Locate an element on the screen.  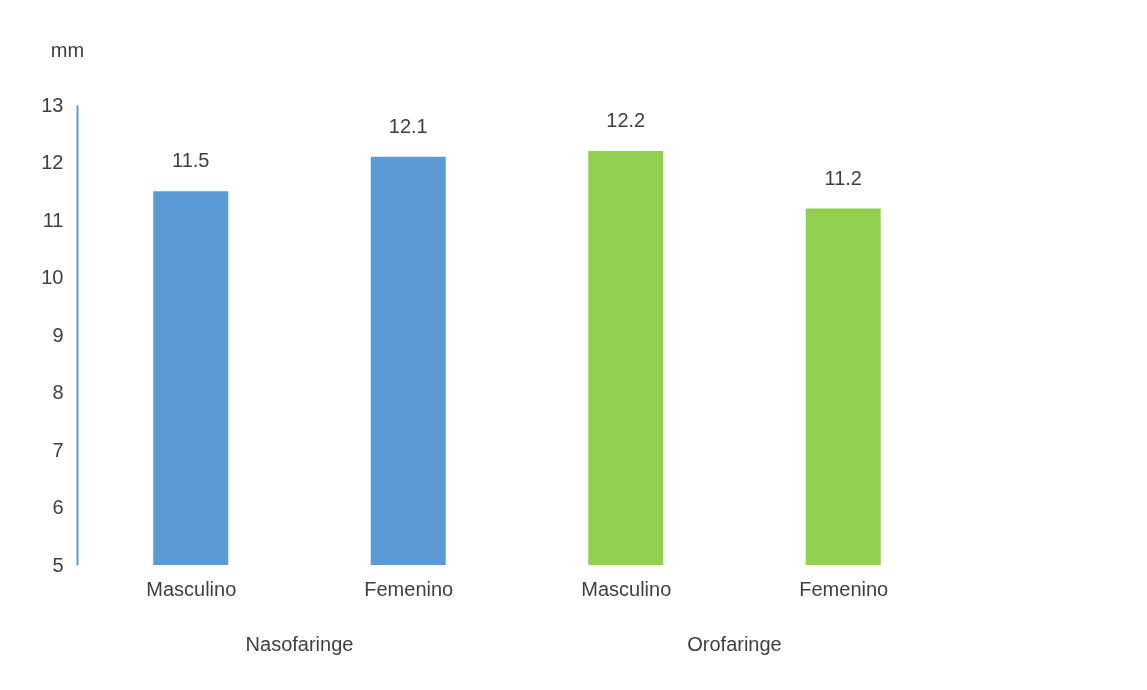
y-axis-title: mm is located at coordinates (67, 49).